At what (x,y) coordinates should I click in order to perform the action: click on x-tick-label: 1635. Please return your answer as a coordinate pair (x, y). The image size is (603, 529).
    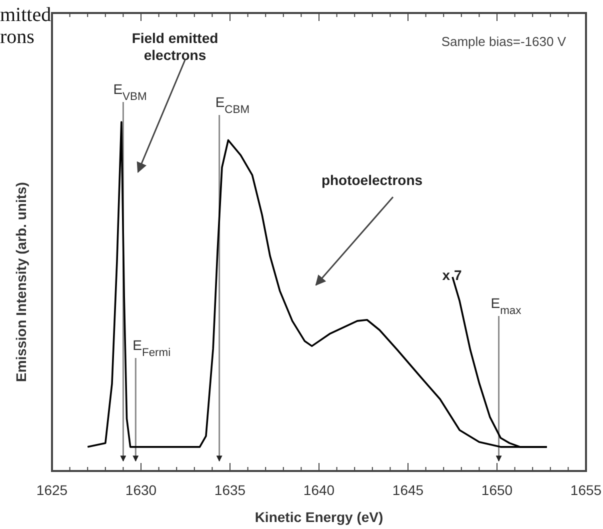
    Looking at the image, I should click on (230, 490).